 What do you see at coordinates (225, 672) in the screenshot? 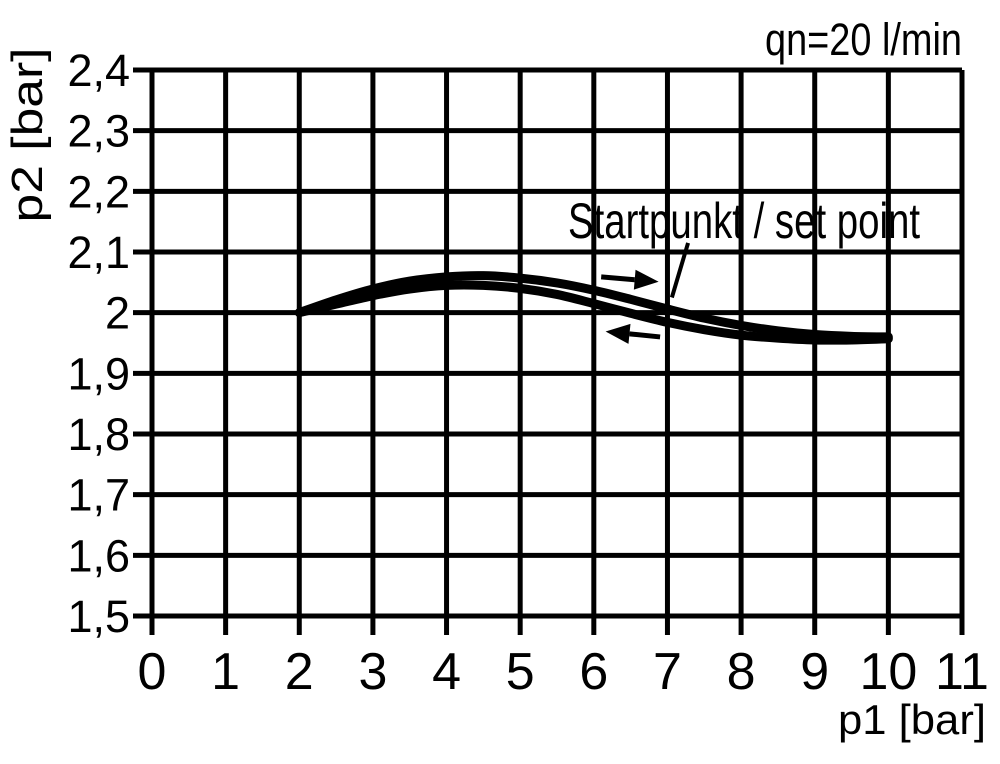
I see `x-tick-label: 1` at bounding box center [225, 672].